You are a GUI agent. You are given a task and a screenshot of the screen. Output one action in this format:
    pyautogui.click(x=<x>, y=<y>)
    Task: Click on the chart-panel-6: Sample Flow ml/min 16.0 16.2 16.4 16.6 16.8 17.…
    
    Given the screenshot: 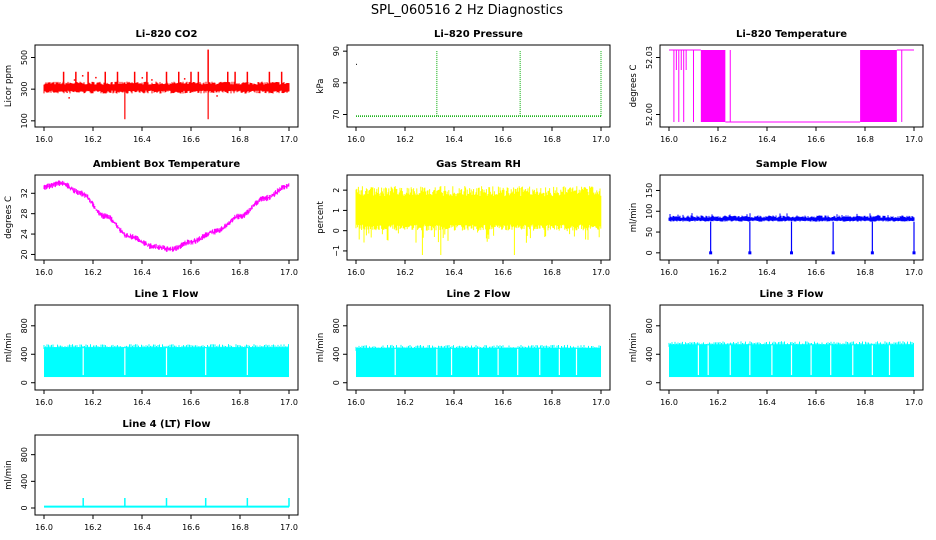 What is the action you would take?
    pyautogui.click(x=776, y=218)
    